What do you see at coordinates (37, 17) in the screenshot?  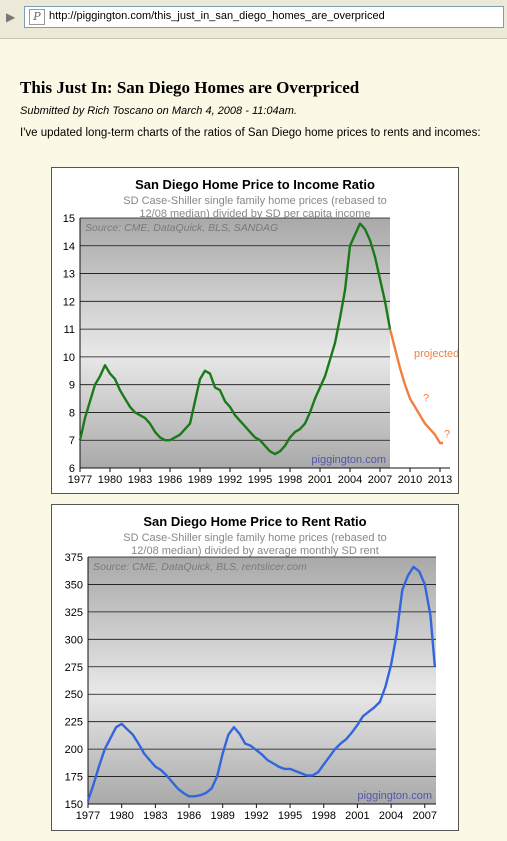 I see `piggington-favicon-icon: P` at bounding box center [37, 17].